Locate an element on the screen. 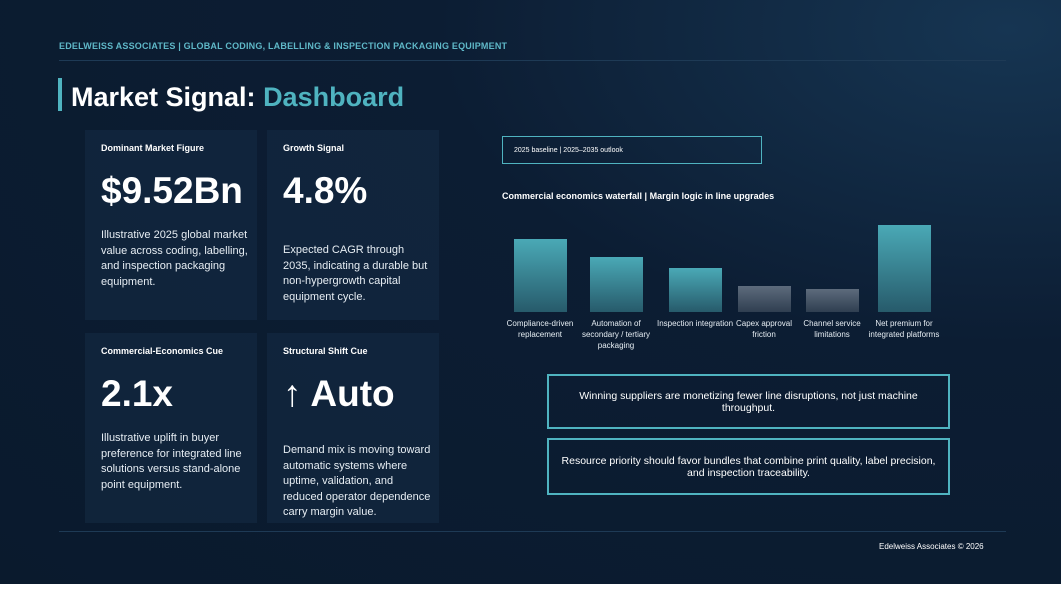 The image size is (1061, 590). category-label: Net premium for integrated platforms is located at coordinates (904, 329).